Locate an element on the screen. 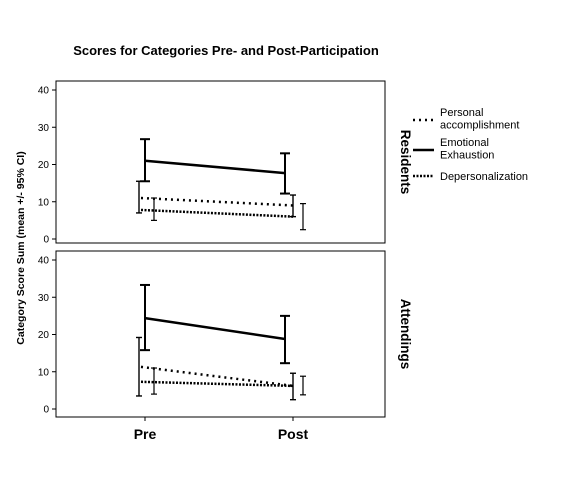 The height and width of the screenshot is (495, 580). y-tick-label-10-attendings: 10 is located at coordinates (44, 372).